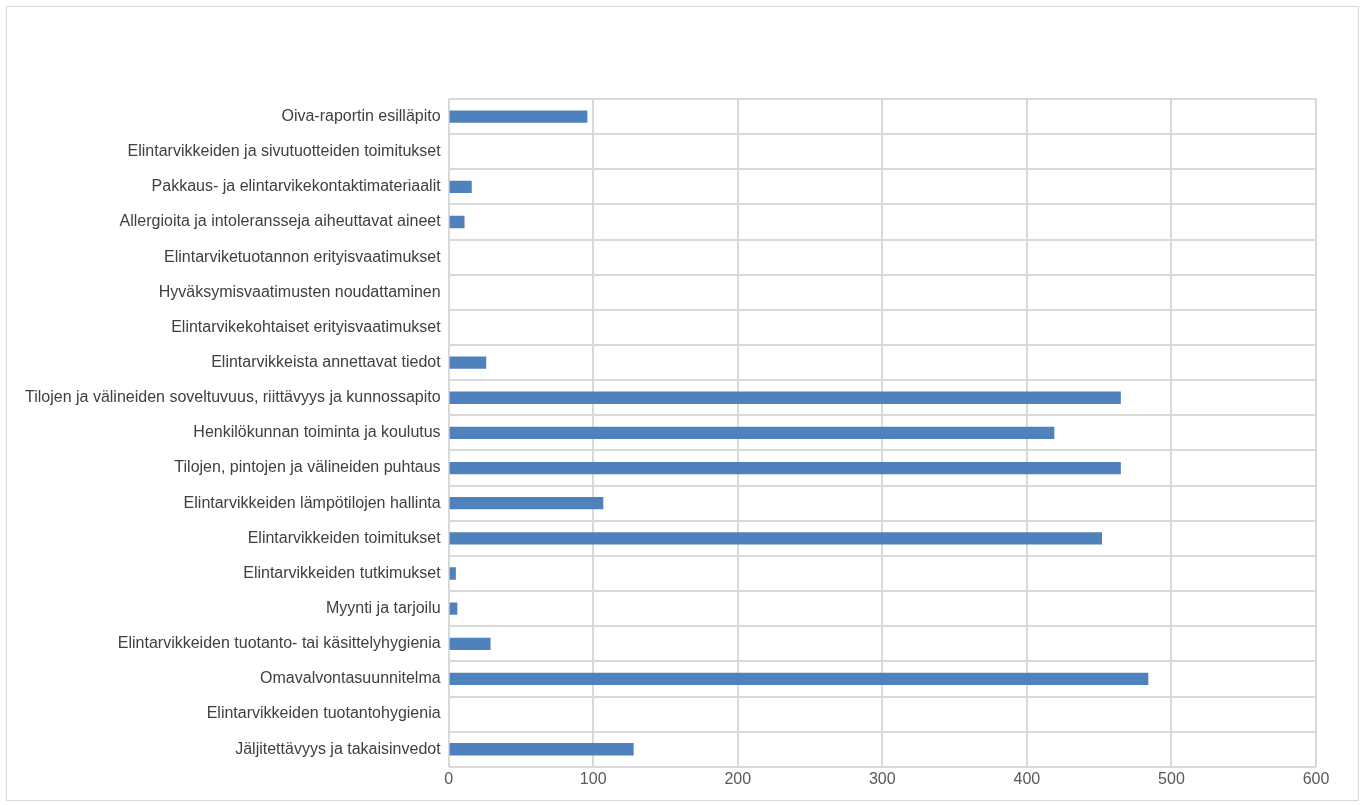  I want to click on y-tick-label: Elintarvikkeiden tuotanto- tai käsittelyhygienia, so click(279, 643).